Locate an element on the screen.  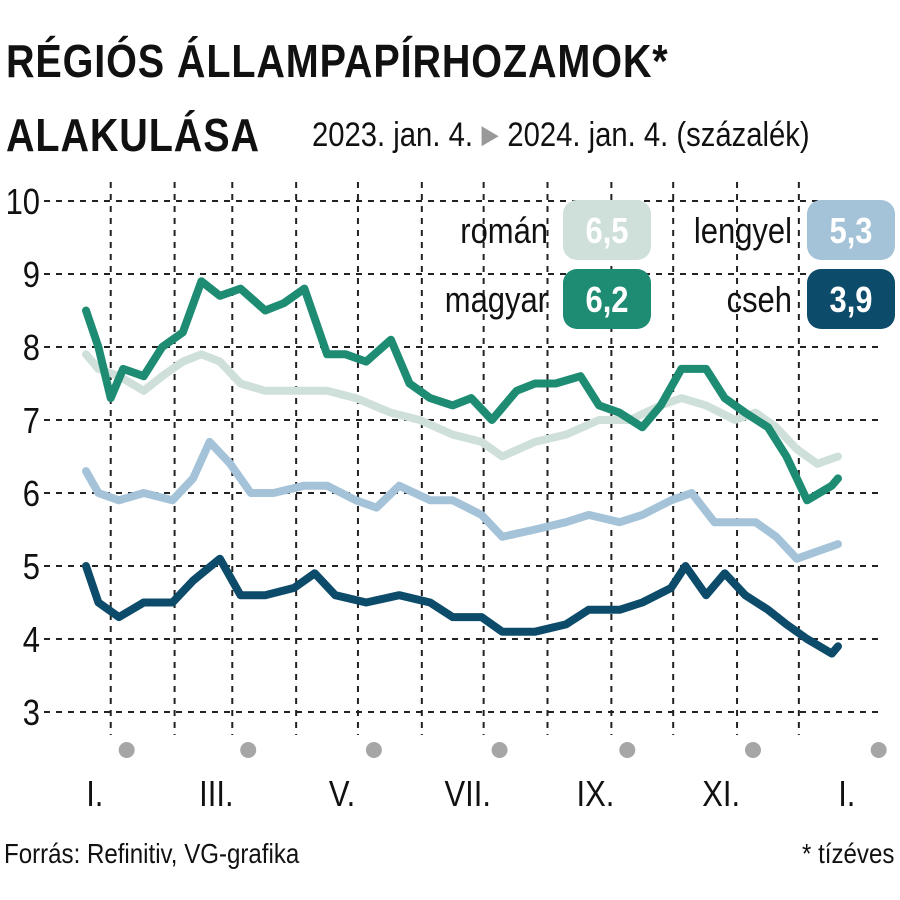
legend-label-román: román is located at coordinates (504, 232).